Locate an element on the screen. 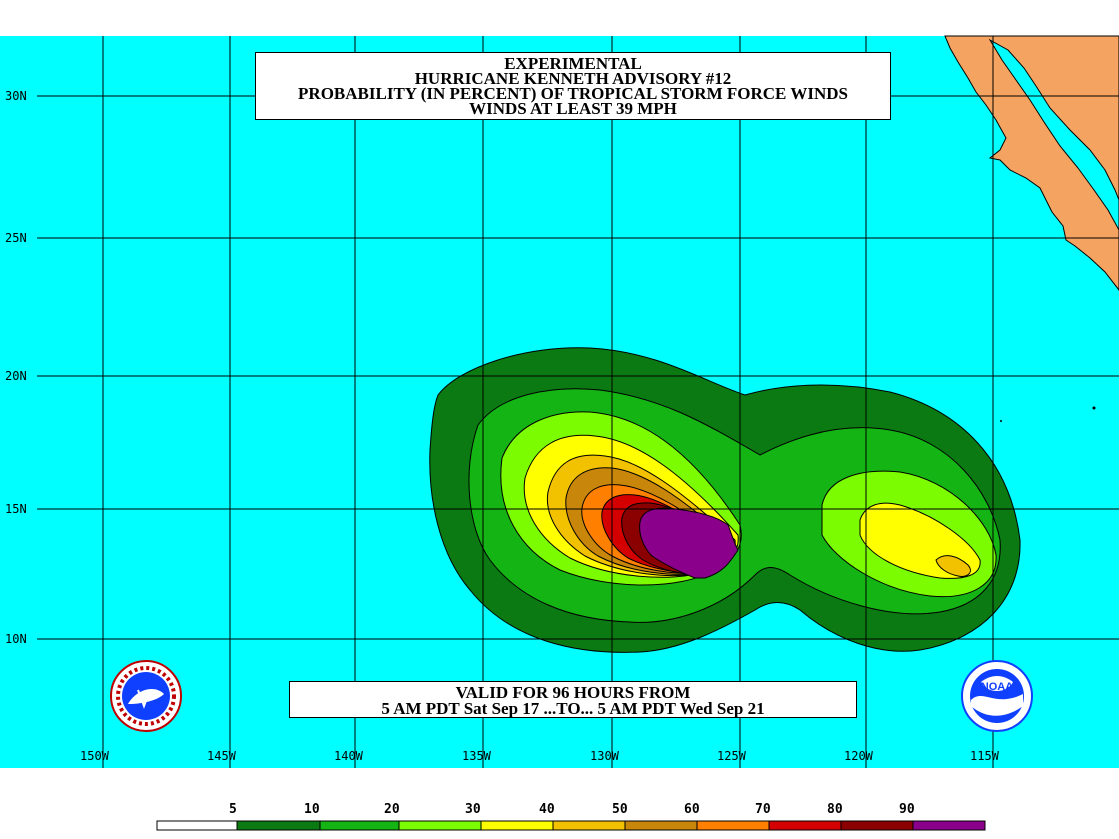 This screenshot has width=1119, height=839. legend-label-90: 90 is located at coordinates (907, 809).